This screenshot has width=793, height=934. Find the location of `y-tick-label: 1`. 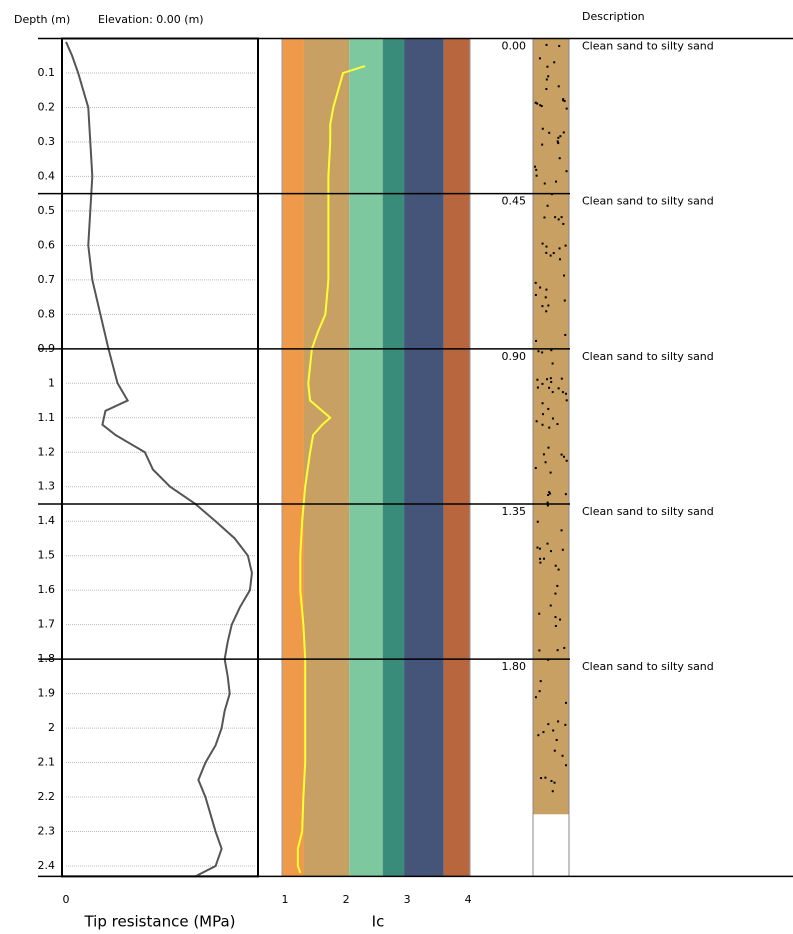

y-tick-label: 1 is located at coordinates (51, 382).